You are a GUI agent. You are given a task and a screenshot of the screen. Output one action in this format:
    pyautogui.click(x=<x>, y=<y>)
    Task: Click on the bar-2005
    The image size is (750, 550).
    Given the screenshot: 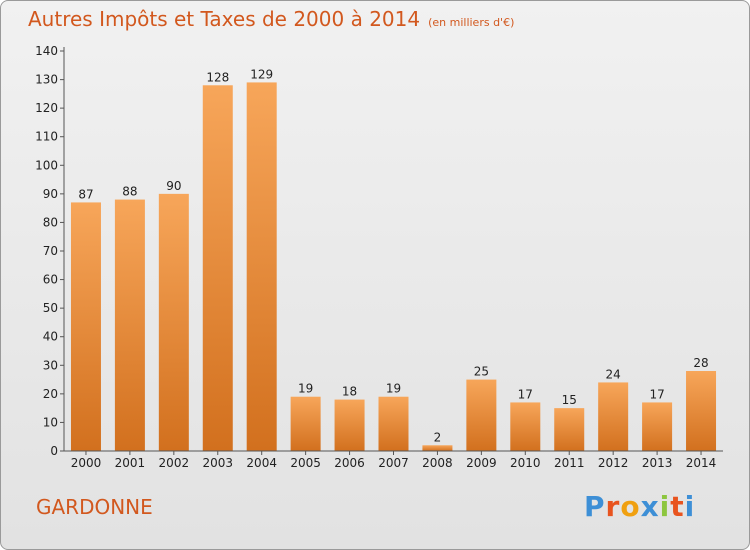 What is the action you would take?
    pyautogui.click(x=305, y=423)
    